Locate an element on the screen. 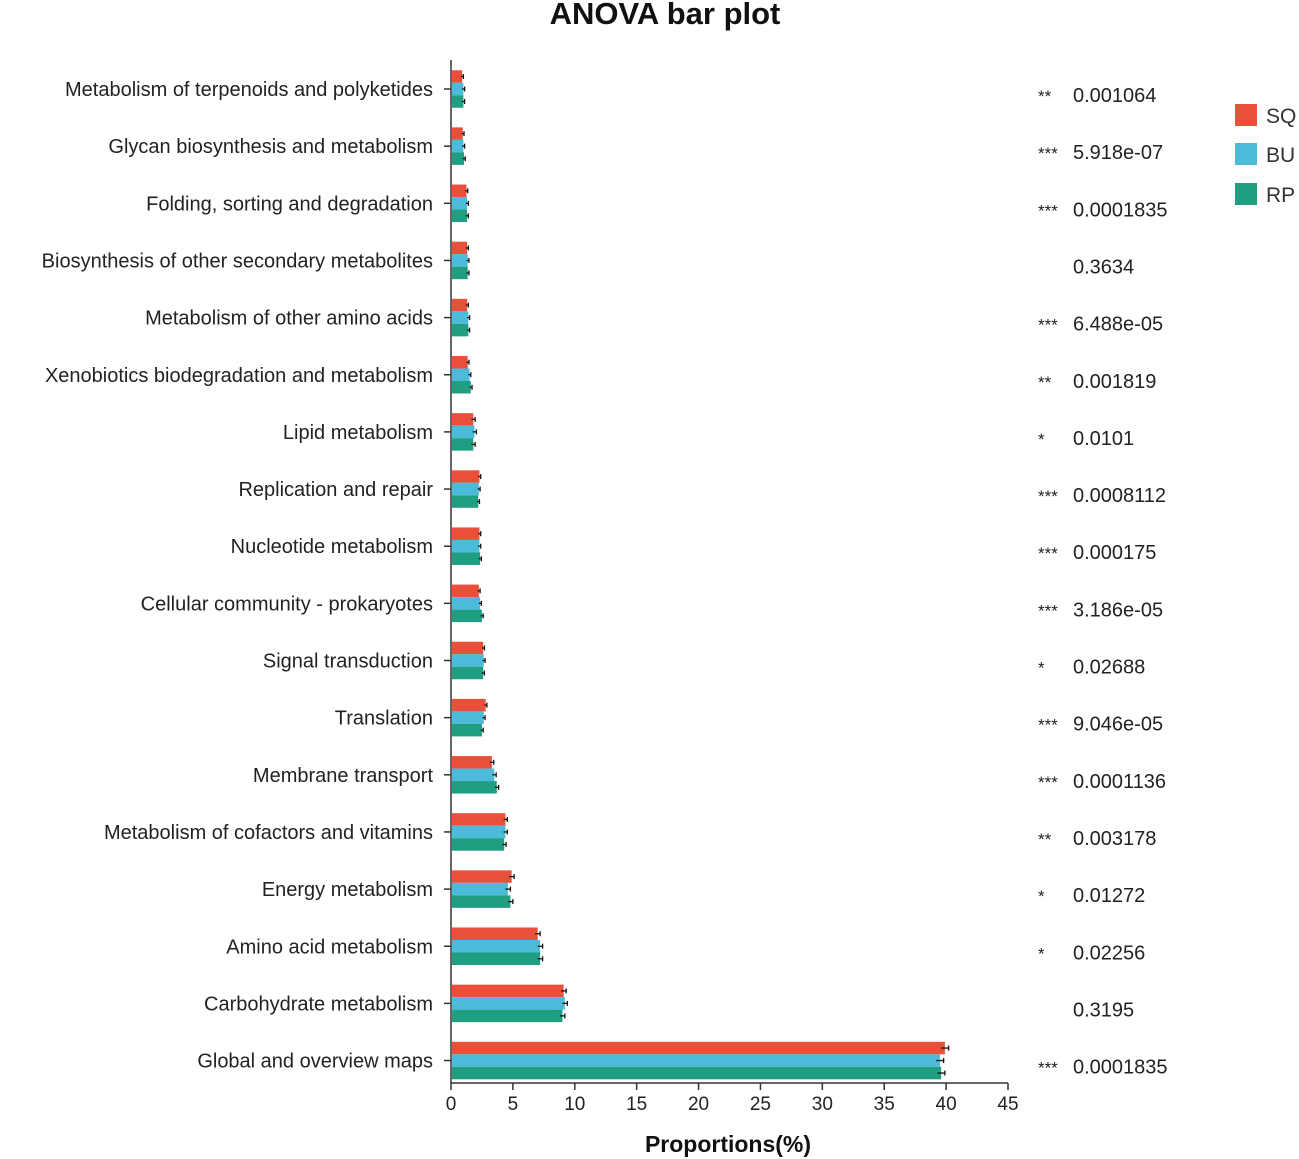  category-label: Membrane transport is located at coordinates (343, 776).